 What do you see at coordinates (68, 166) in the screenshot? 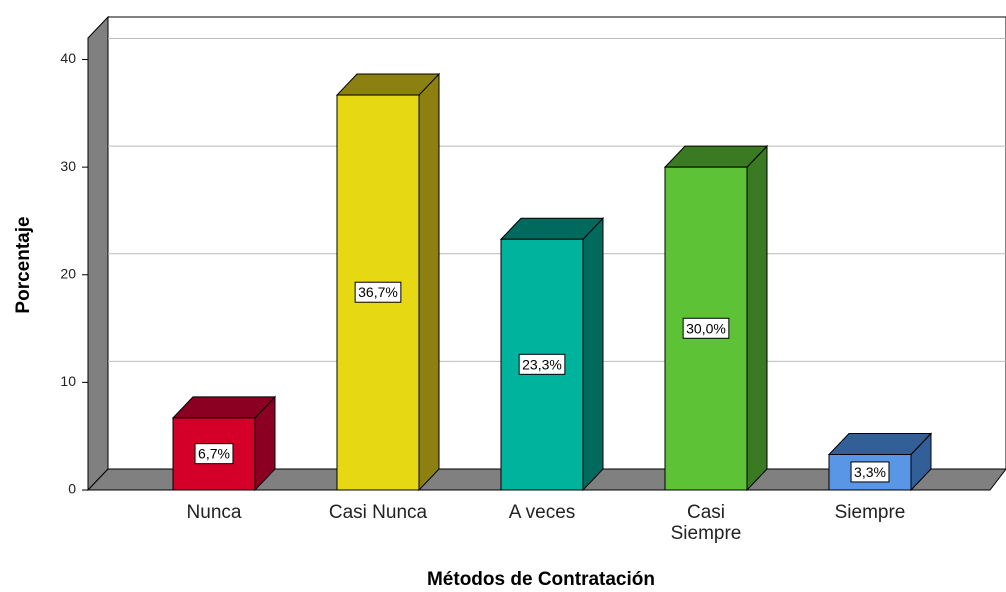
I see `y-tick-label: 30` at bounding box center [68, 166].